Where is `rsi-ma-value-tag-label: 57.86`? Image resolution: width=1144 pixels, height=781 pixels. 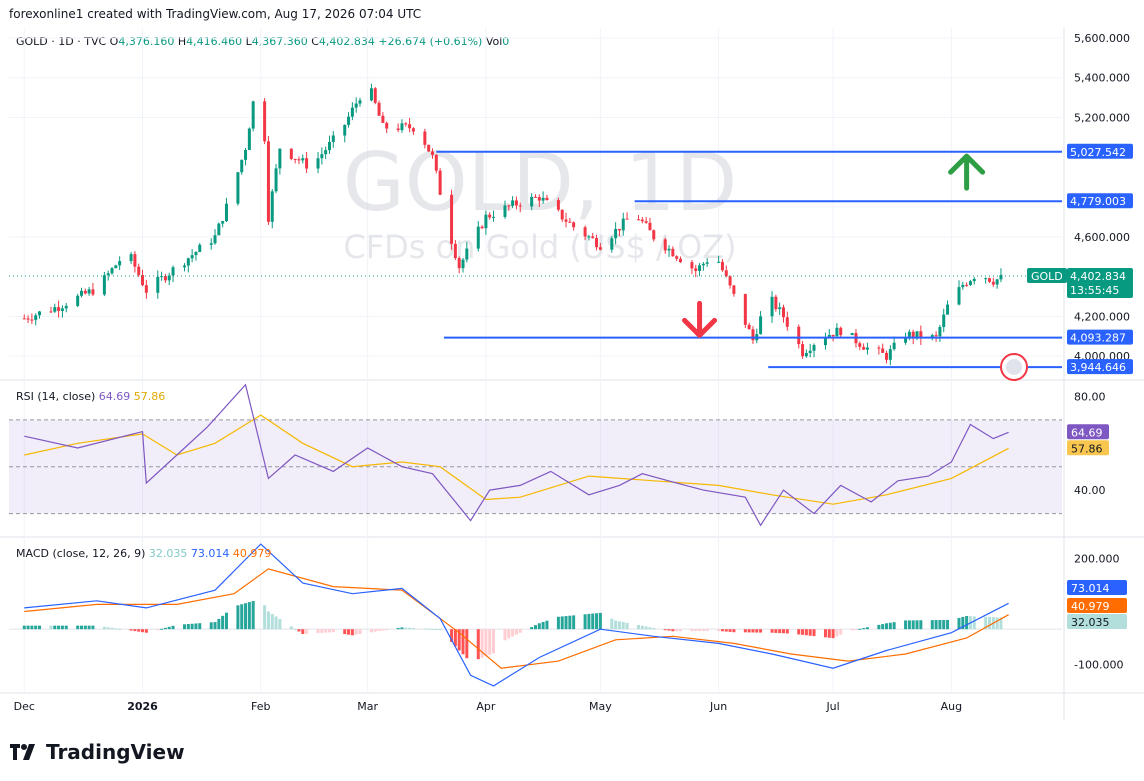 rsi-ma-value-tag-label: 57.86 is located at coordinates (1087, 448).